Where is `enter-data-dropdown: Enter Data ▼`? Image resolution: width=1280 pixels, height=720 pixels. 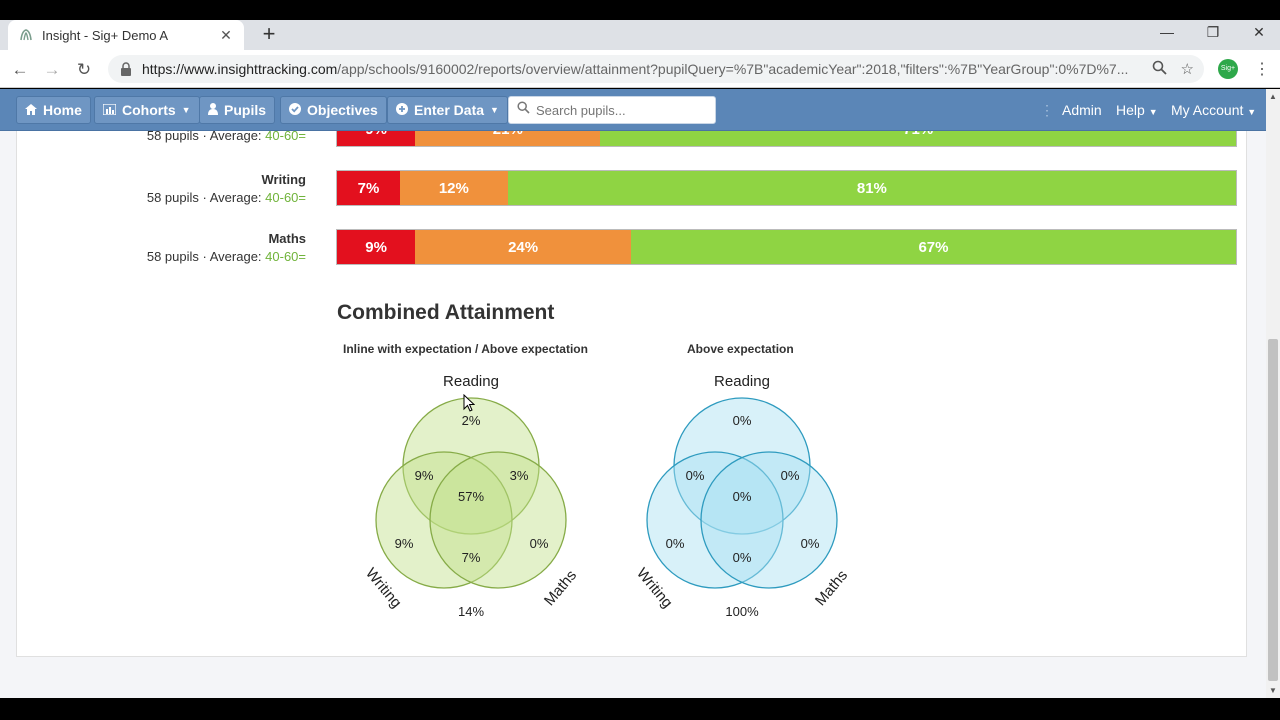 enter-data-dropdown: Enter Data ▼ is located at coordinates (447, 110).